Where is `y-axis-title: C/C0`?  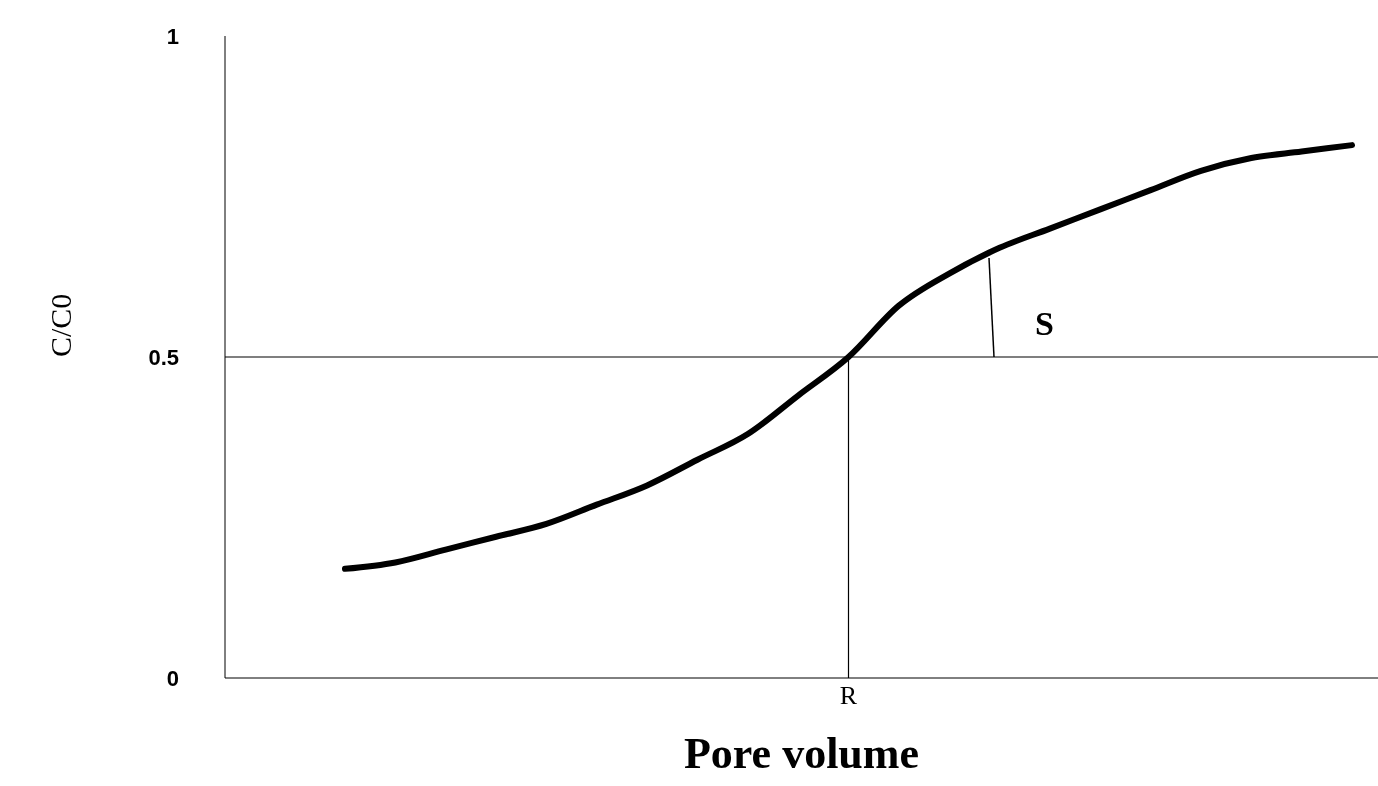 y-axis-title: C/C0 is located at coordinates (60, 325).